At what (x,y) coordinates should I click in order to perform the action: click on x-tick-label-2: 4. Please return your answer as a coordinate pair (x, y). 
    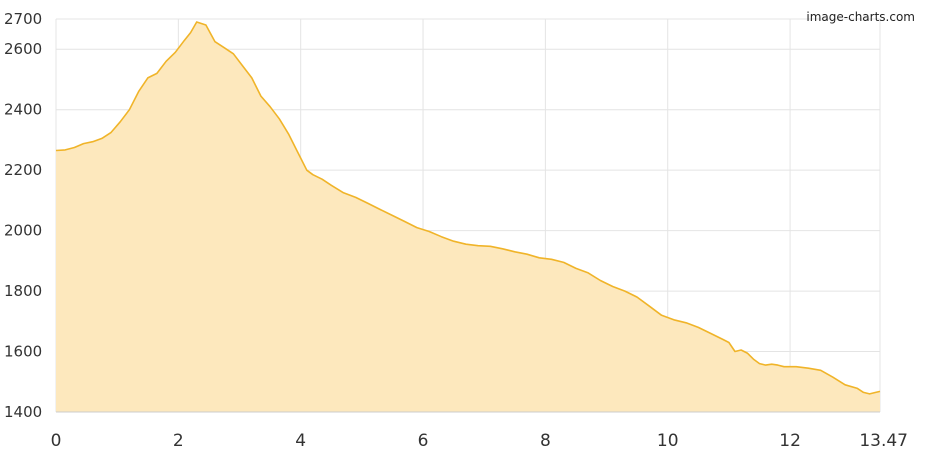
    Looking at the image, I should click on (300, 441).